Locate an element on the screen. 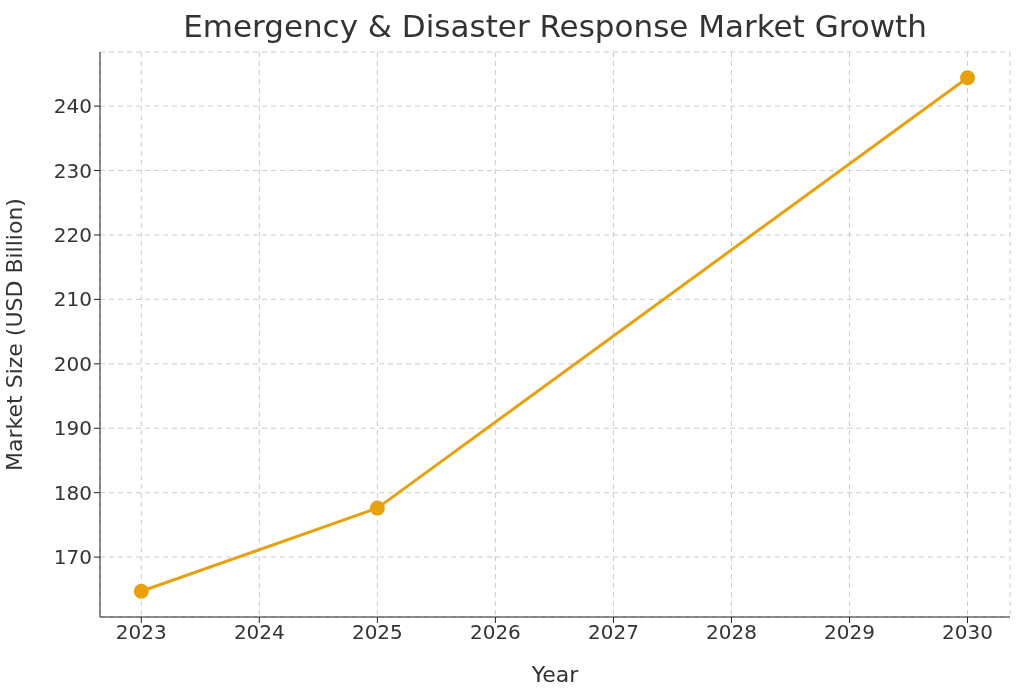  y-tick-label: 230 is located at coordinates (72, 170).